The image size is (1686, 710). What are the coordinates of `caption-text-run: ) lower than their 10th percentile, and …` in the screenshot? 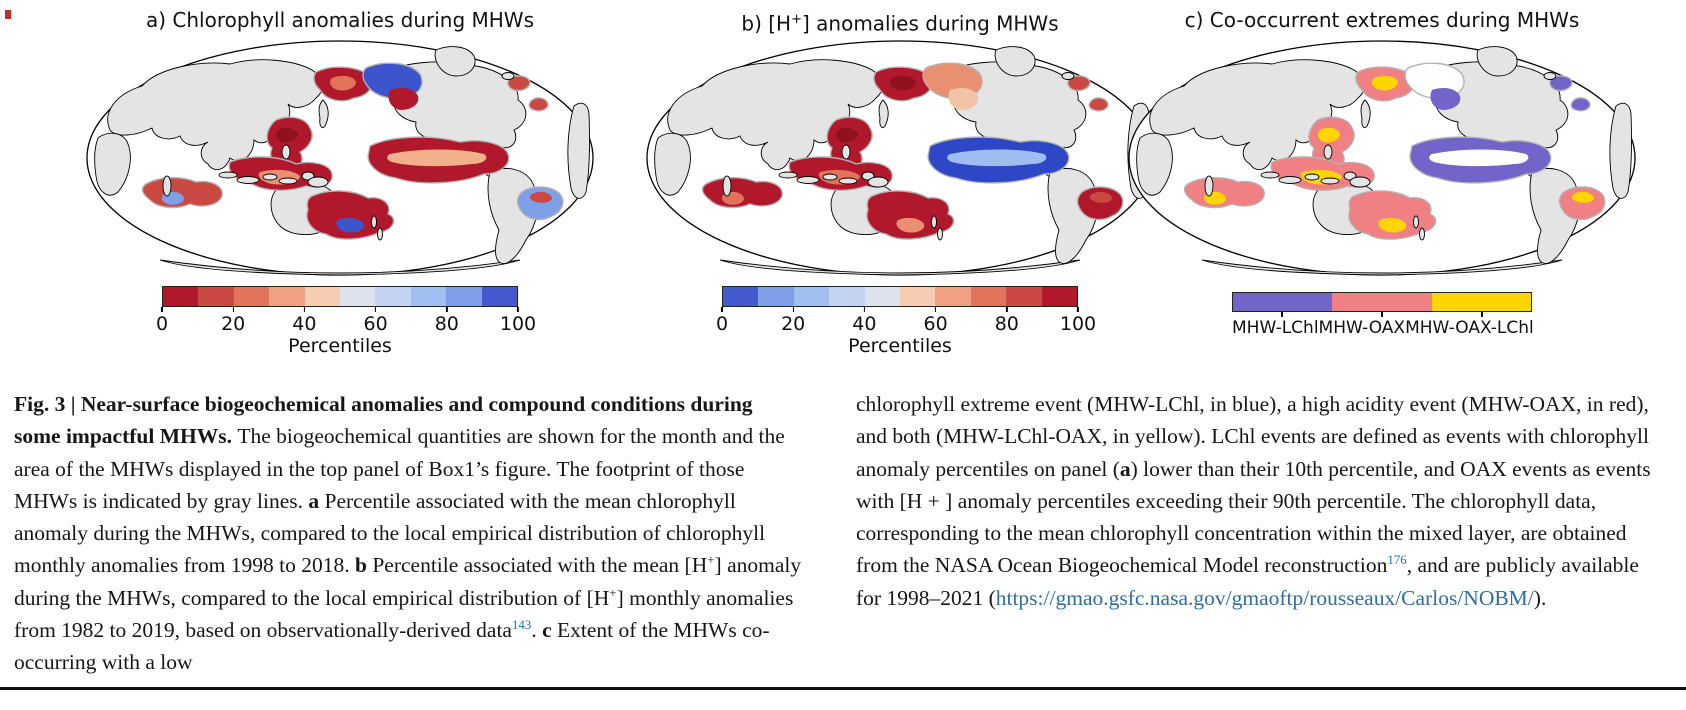 It's located at (1253, 517).